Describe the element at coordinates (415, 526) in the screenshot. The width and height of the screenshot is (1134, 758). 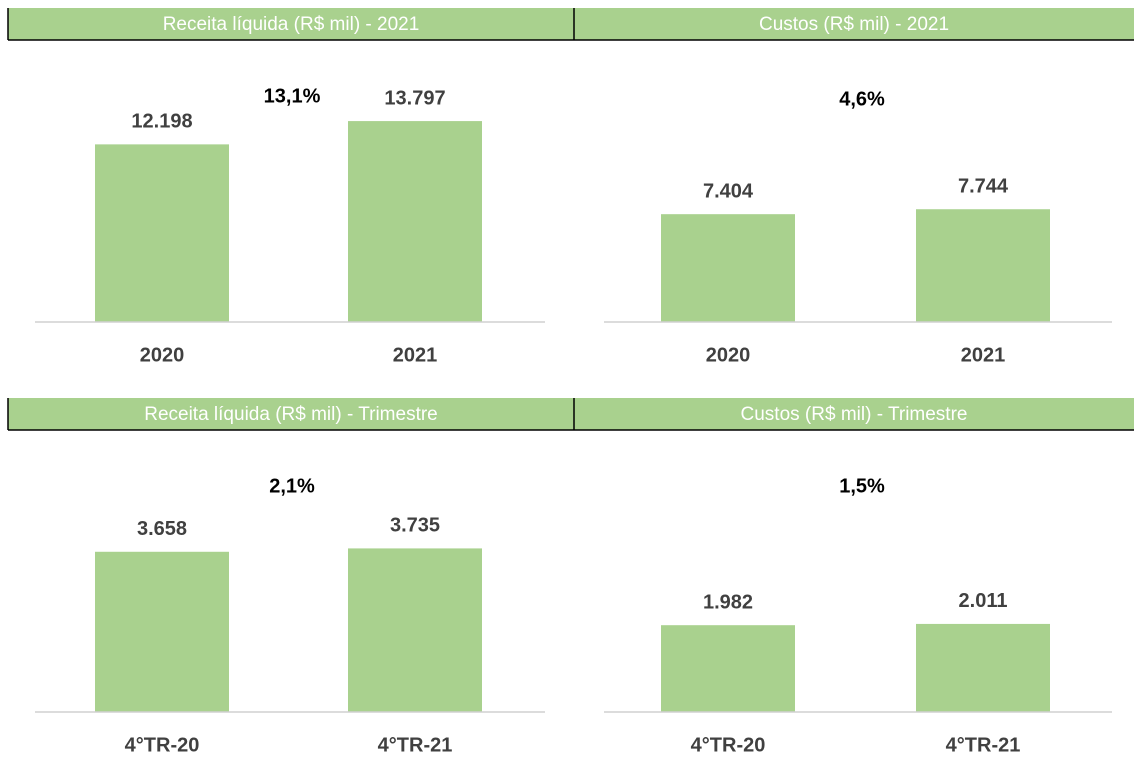
I see `value-label: 3.735` at that location.